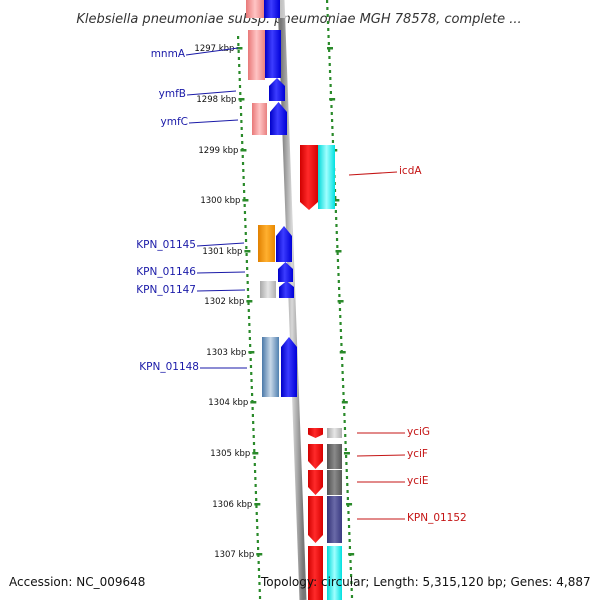  Describe the element at coordinates (169, 367) in the screenshot. I see `gene-label-KPN_01148: KPN_01148` at that location.